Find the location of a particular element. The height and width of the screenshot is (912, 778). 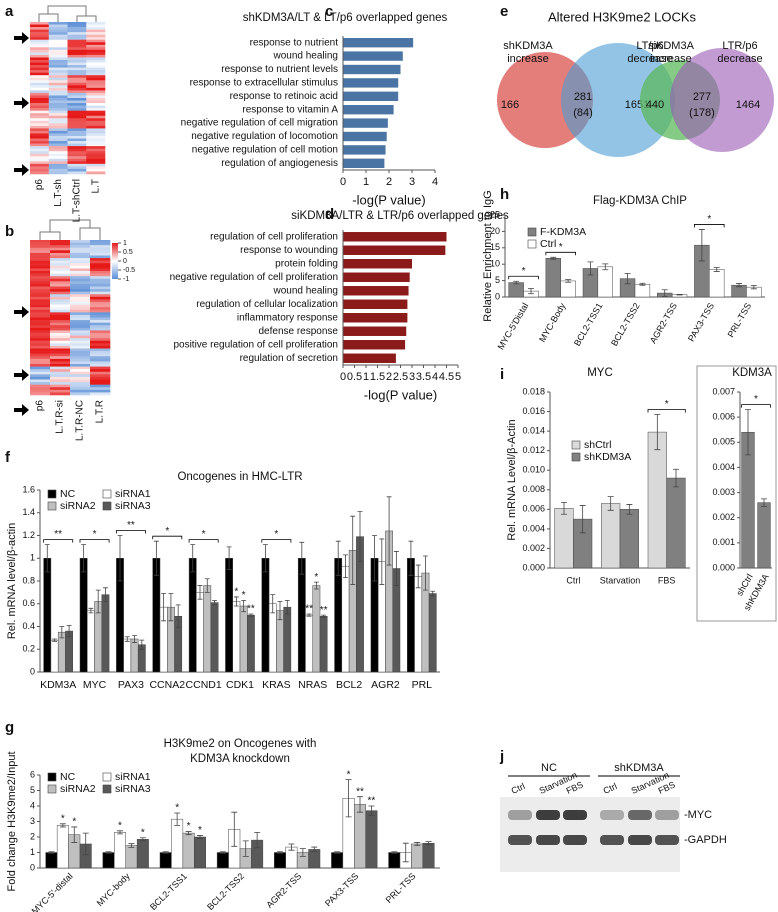

significance-label: ** is located at coordinates (251, 609).